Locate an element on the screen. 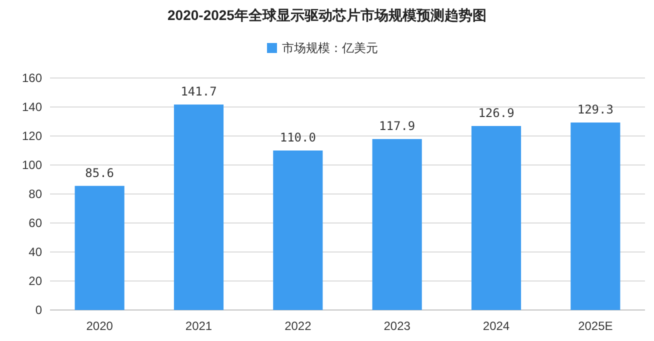 The width and height of the screenshot is (654, 341). x-tick-label: 2022 is located at coordinates (298, 326).